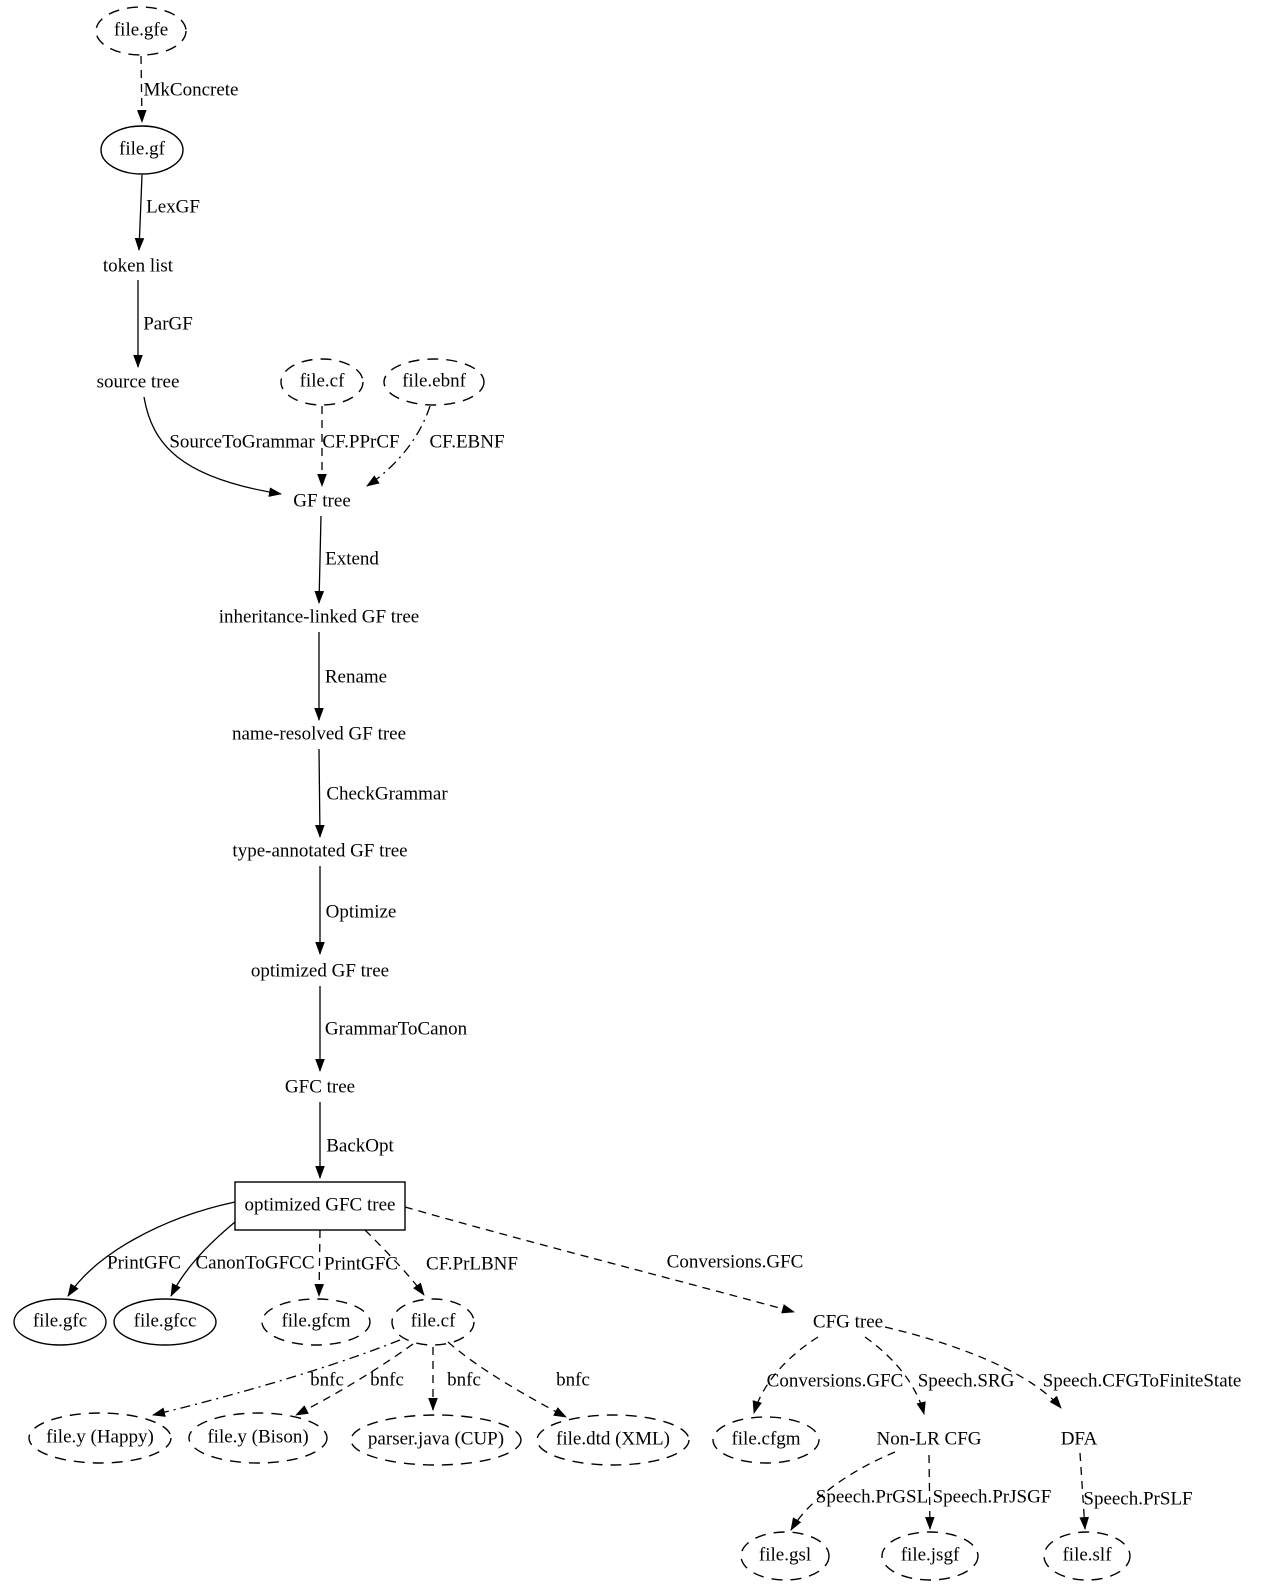 The height and width of the screenshot is (1588, 1284). What do you see at coordinates (464, 1380) in the screenshot?
I see `edge-label-bnfc-3: bnfc` at bounding box center [464, 1380].